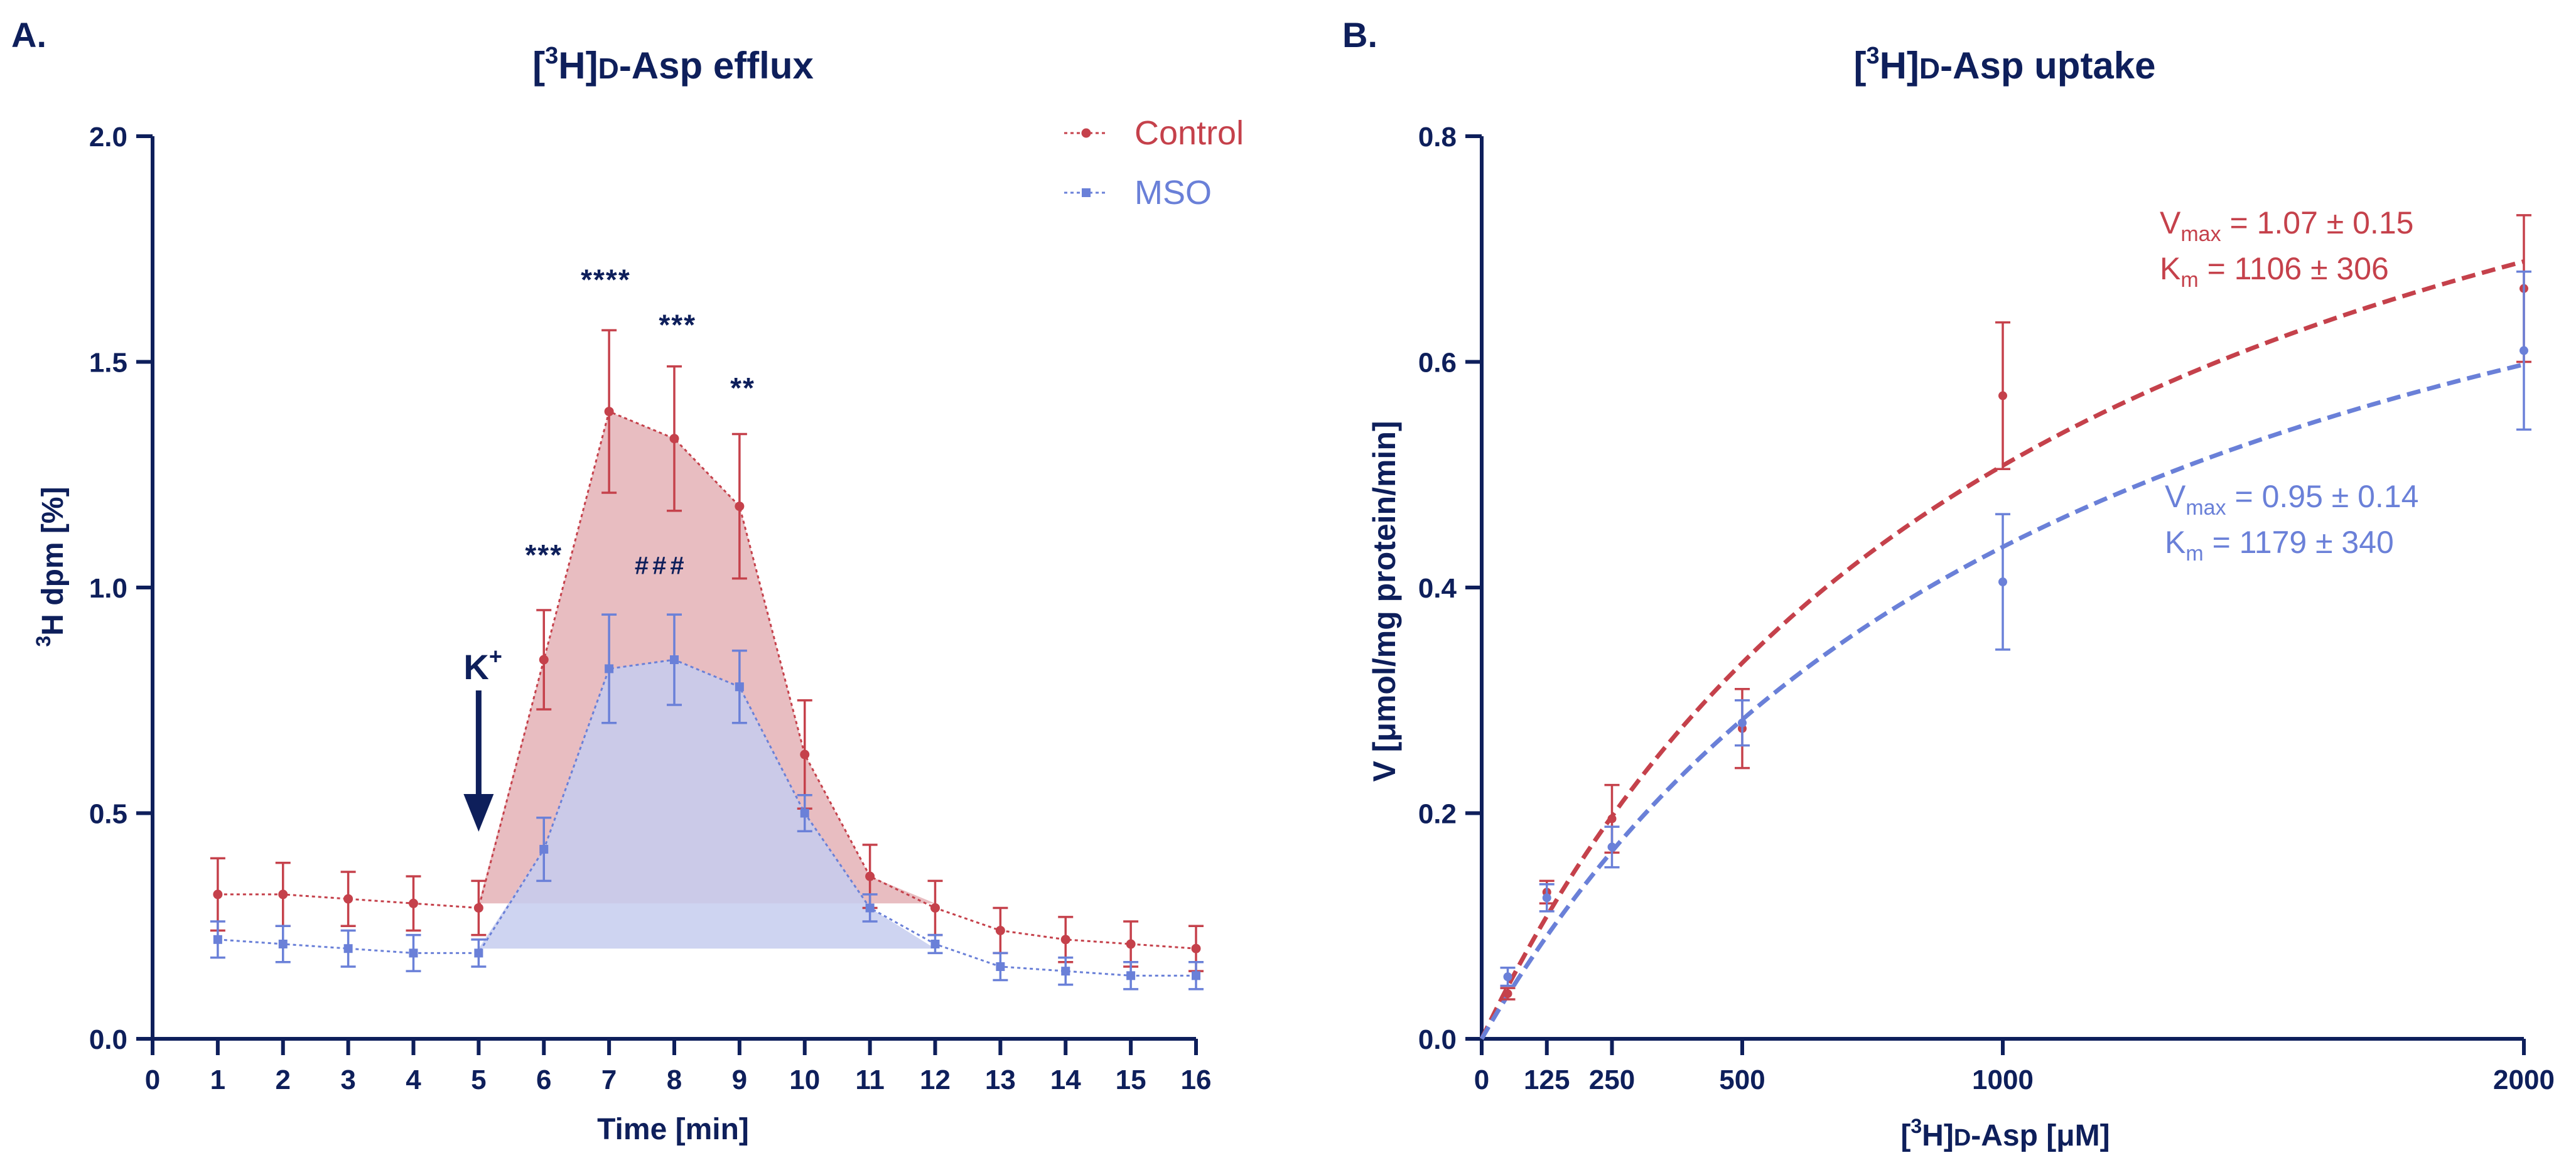 This screenshot has height=1170, width=2576. I want to click on panel-a-x-tick-label: 4, so click(413, 1080).